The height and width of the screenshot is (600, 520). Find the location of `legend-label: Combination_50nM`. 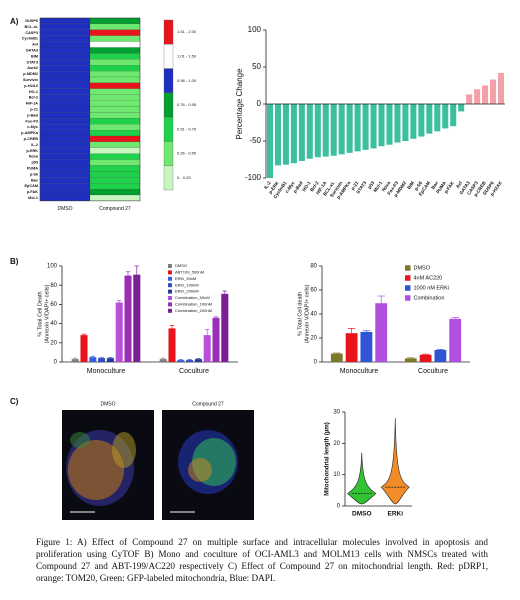

legend-label: Combination_50nM is located at coordinates (192, 297).